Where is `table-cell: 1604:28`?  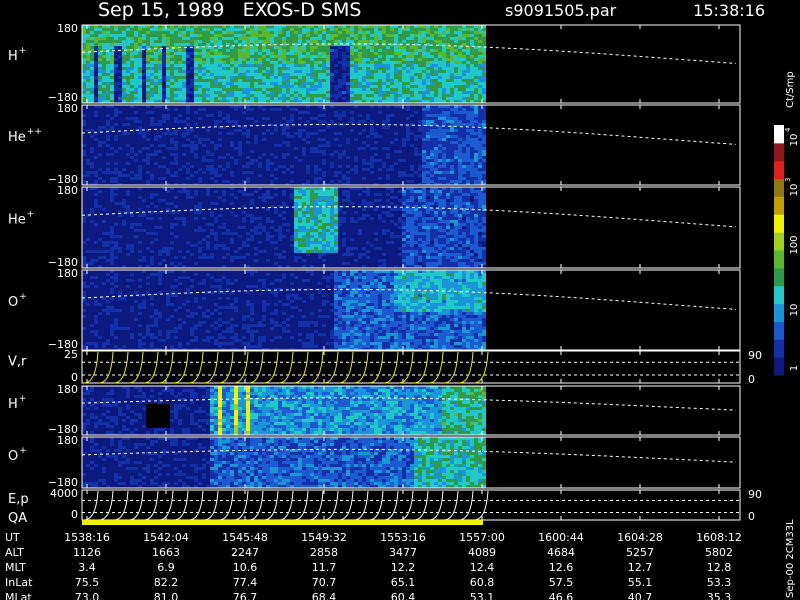
table-cell: 1604:28 is located at coordinates (640, 537).